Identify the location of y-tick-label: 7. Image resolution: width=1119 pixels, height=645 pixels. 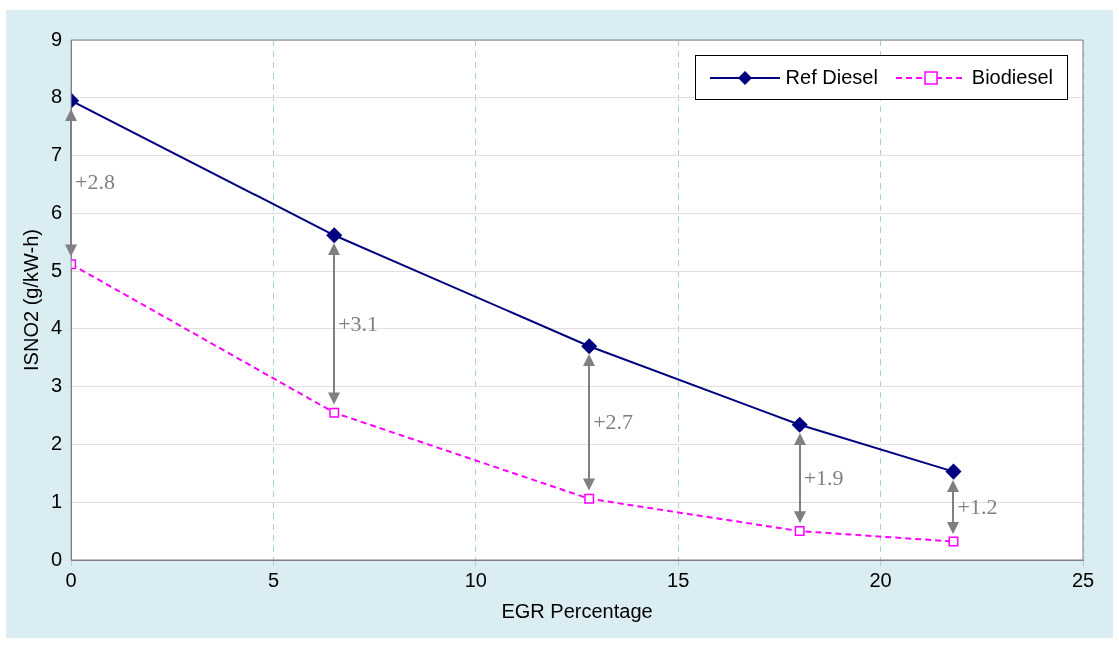
(57, 154).